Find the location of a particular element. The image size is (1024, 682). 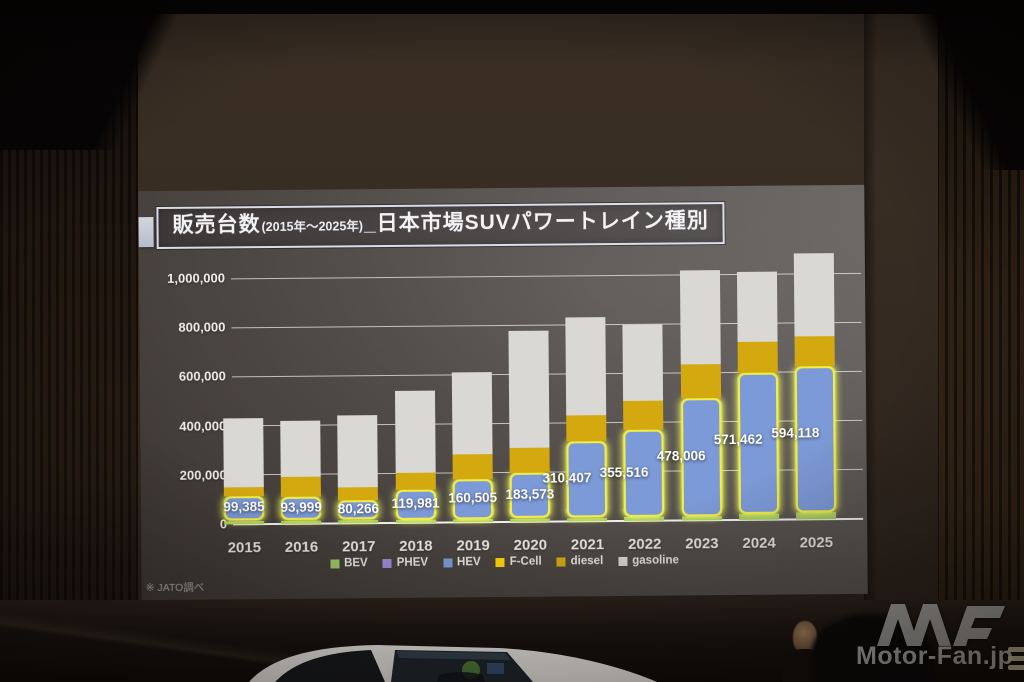

near-person-silhouette is located at coordinates (873, 648).